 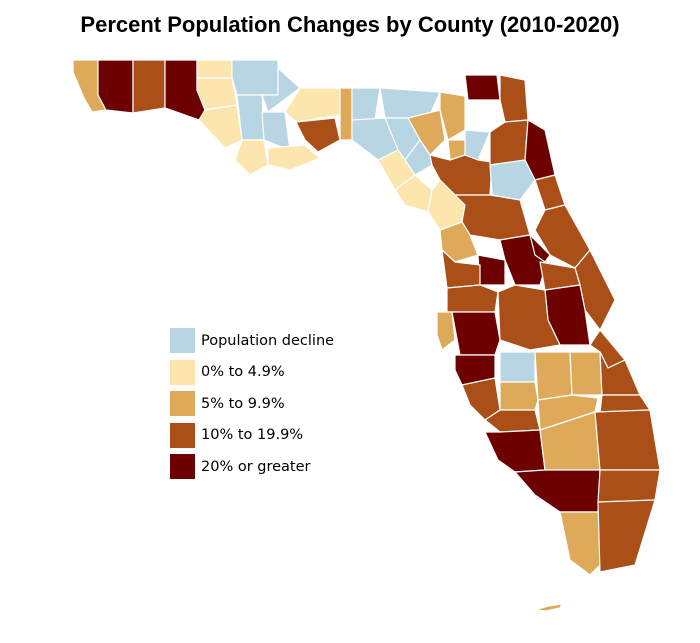 I want to click on legend-item-mid: 5% to 9.9%, so click(x=252, y=404).